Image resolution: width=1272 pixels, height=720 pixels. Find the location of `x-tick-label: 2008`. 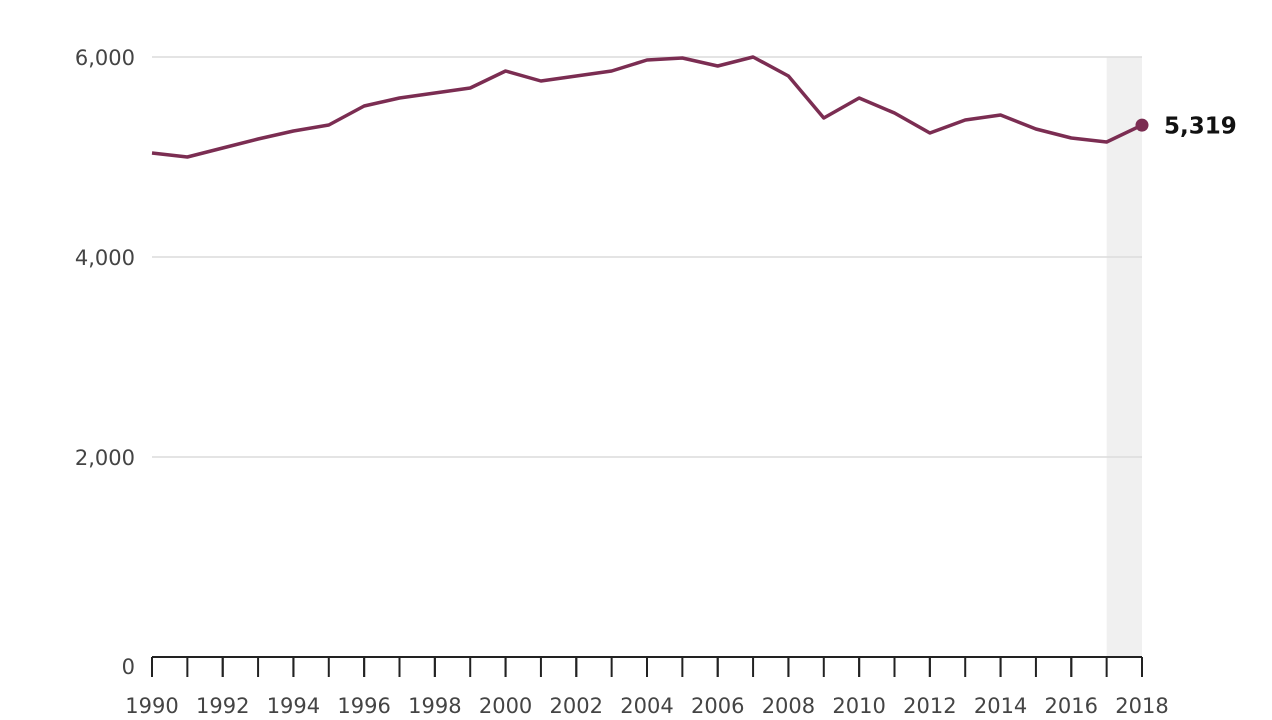

x-tick-label: 2008 is located at coordinates (788, 706).